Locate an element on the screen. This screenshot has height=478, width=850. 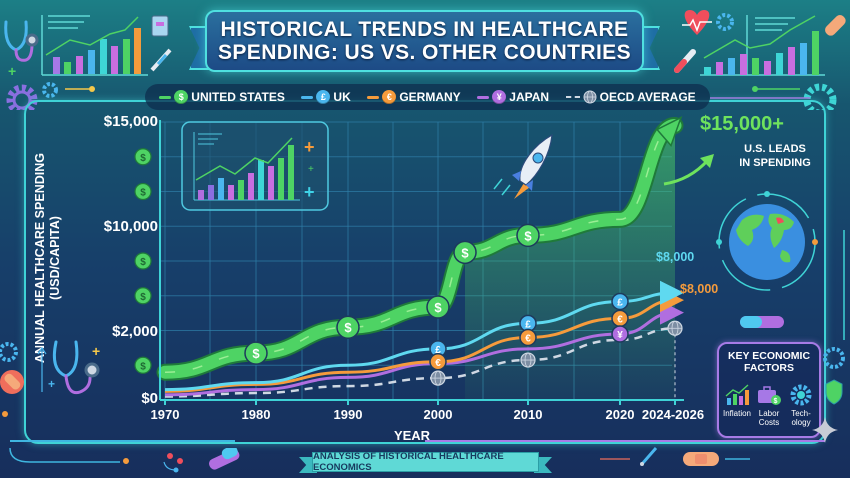
legend-item-us: $ UNITED STATES is located at coordinates (222, 97).